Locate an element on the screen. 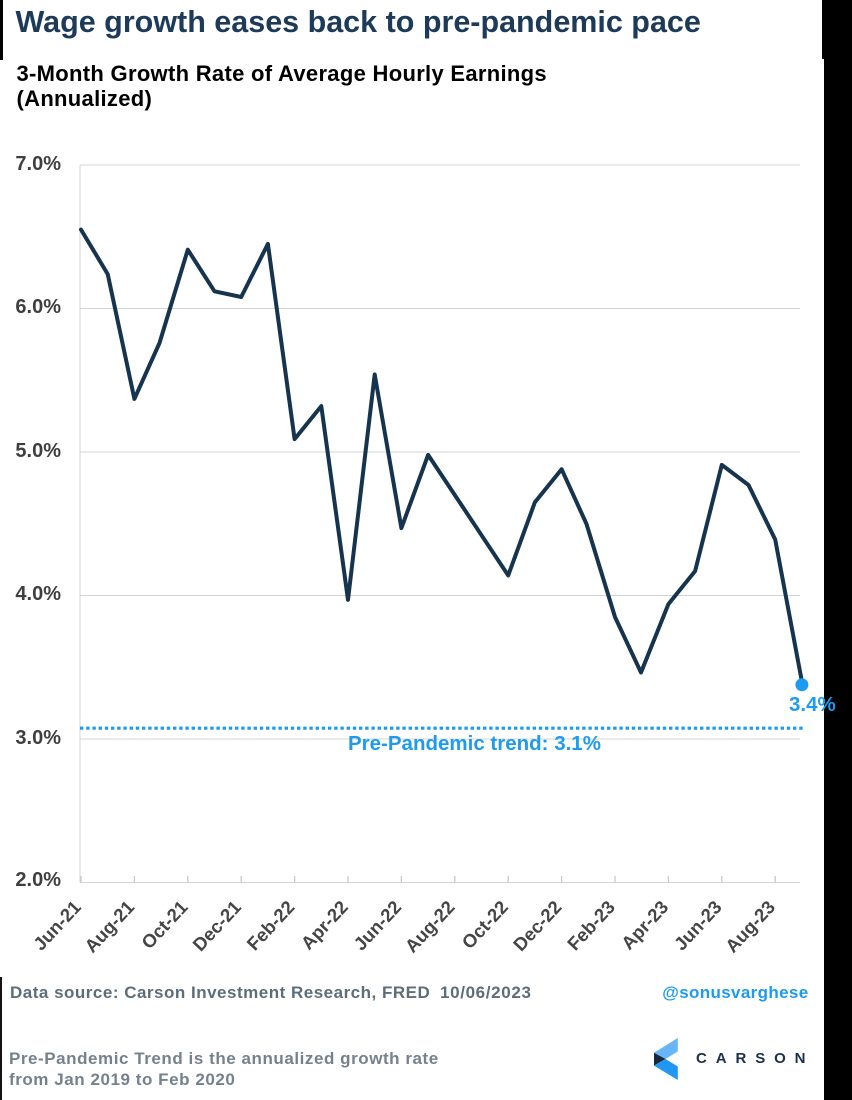 Image resolution: width=852 pixels, height=1100 pixels. svg-text: Apr-22 is located at coordinates (324, 924).